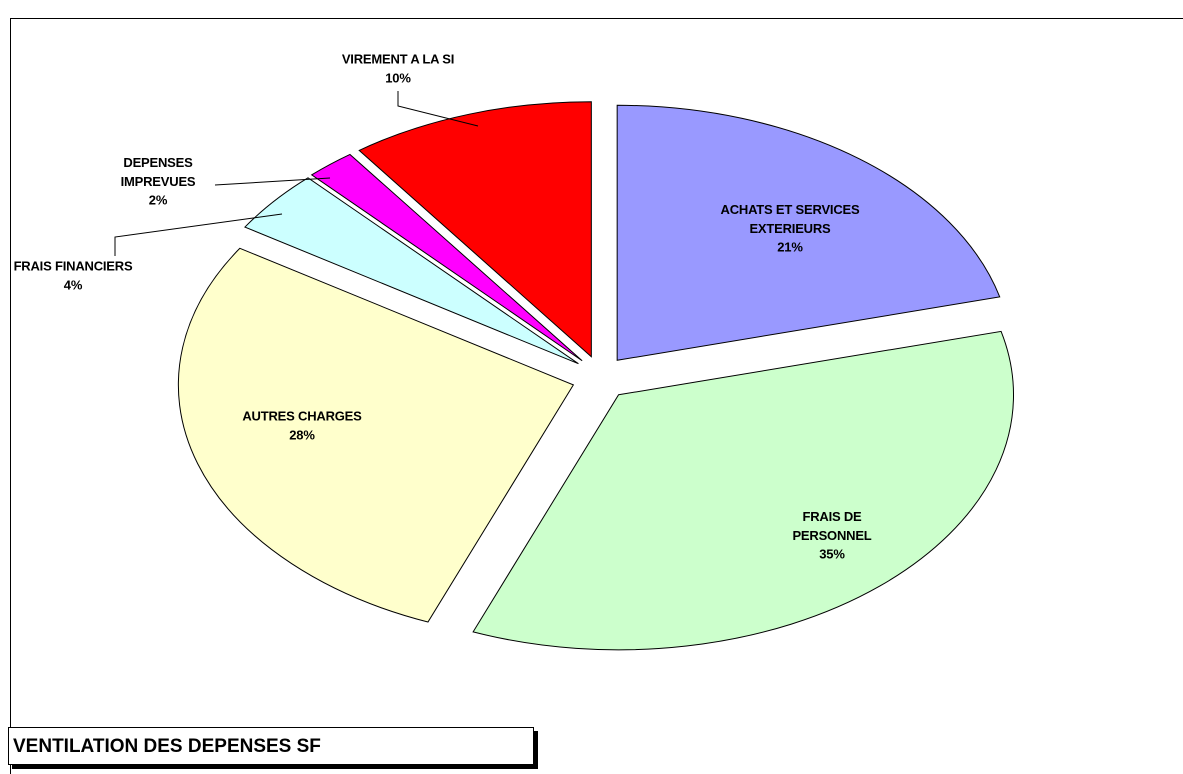 Image resolution: width=1183 pixels, height=774 pixels. I want to click on slice-label: VIREMENT A LA SI, so click(398, 58).